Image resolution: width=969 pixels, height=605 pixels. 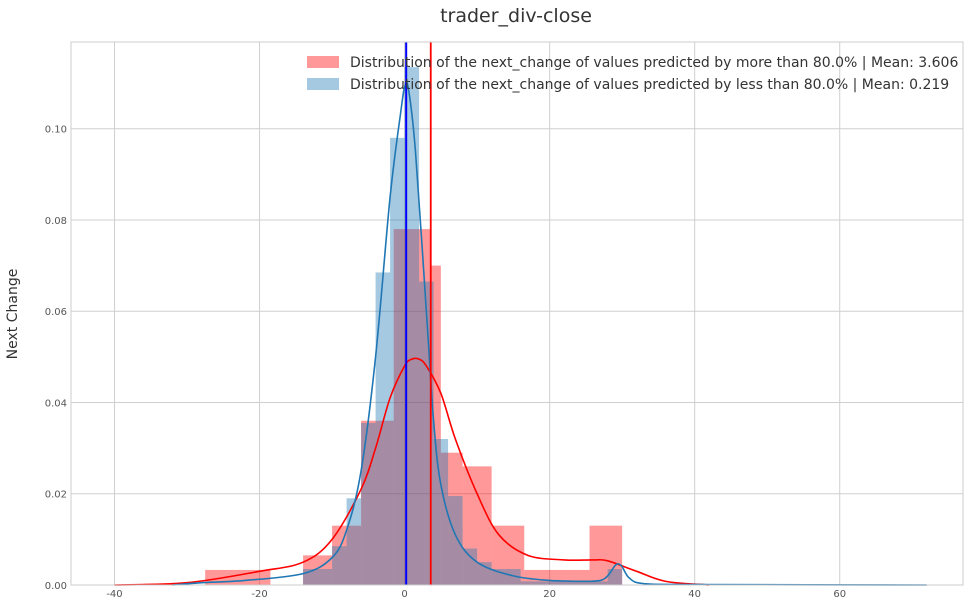 I want to click on x-tick-label: 60, so click(x=839, y=594).